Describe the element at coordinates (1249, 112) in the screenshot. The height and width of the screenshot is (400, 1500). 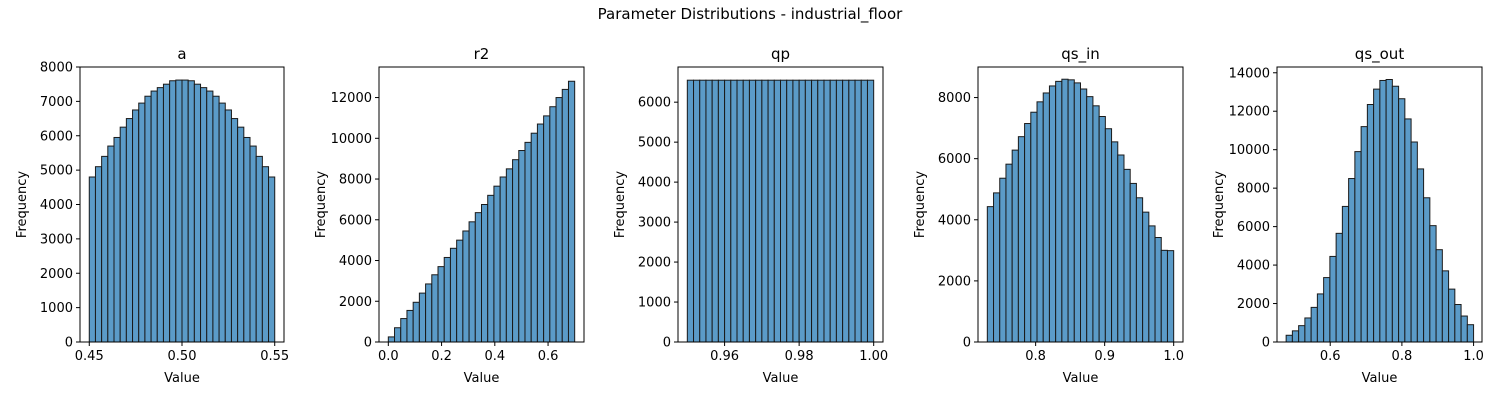
I see `y-tick-label: 12000` at that location.